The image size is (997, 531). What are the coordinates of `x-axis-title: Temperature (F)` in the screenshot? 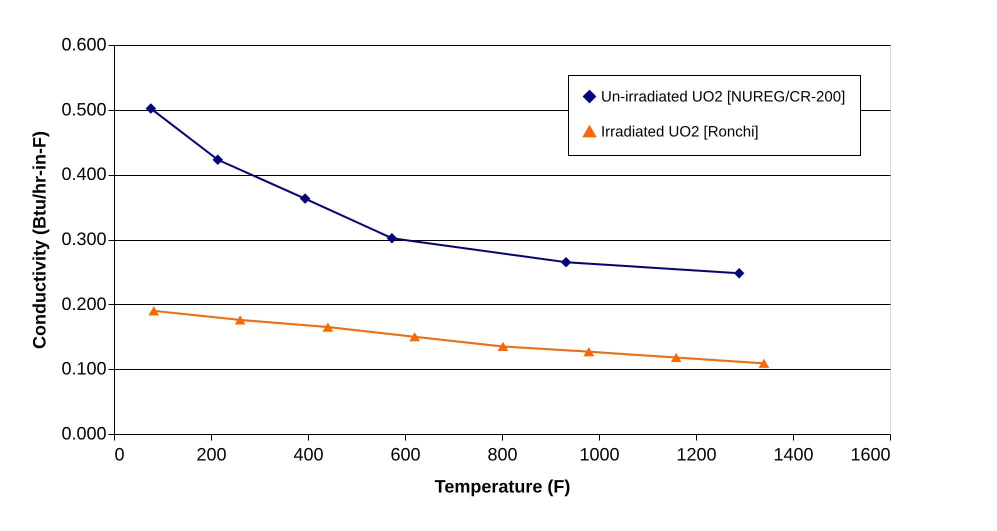 It's located at (502, 486).